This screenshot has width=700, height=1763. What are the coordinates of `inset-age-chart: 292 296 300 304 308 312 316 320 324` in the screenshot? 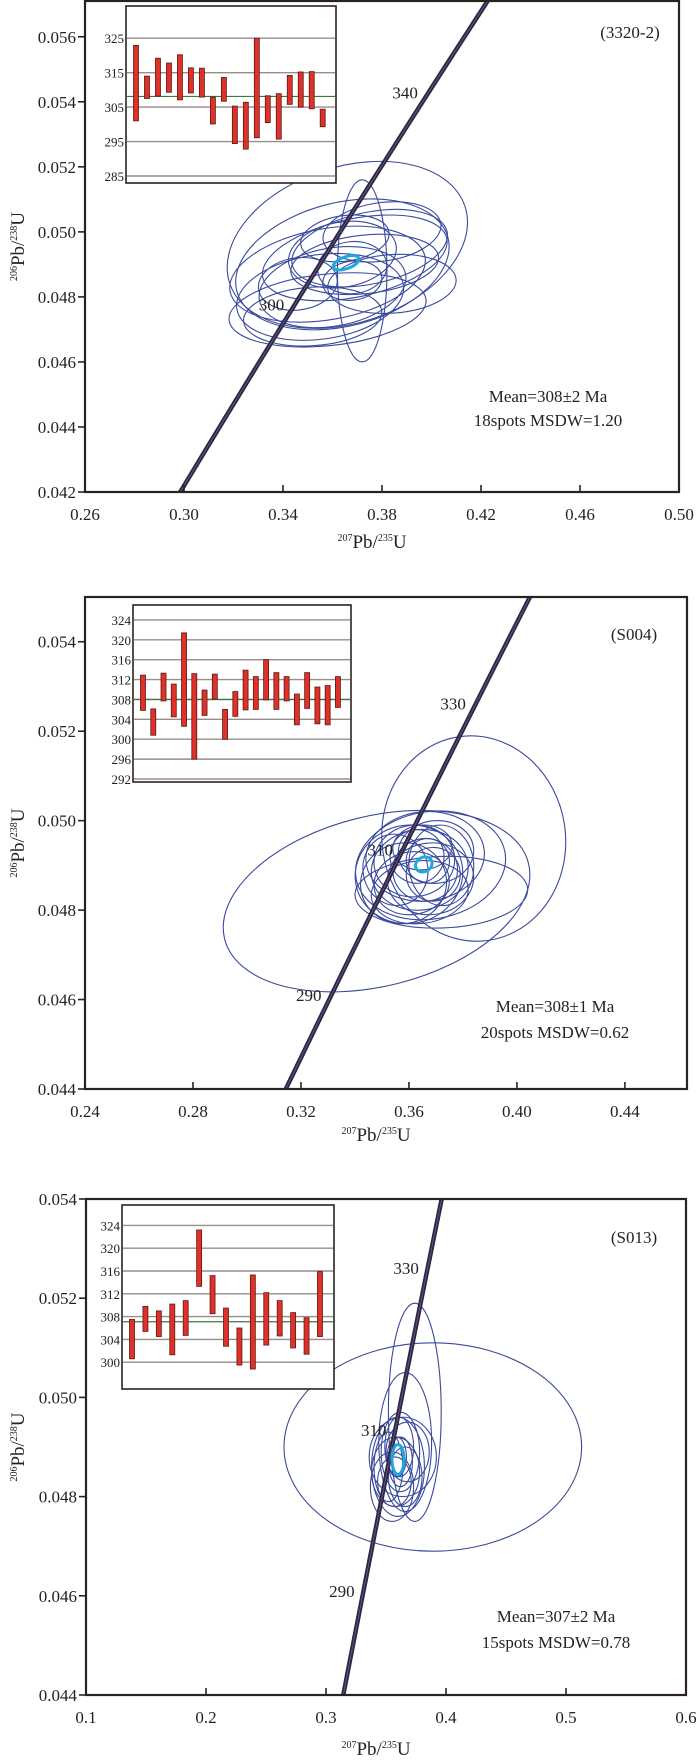 It's located at (232, 695).